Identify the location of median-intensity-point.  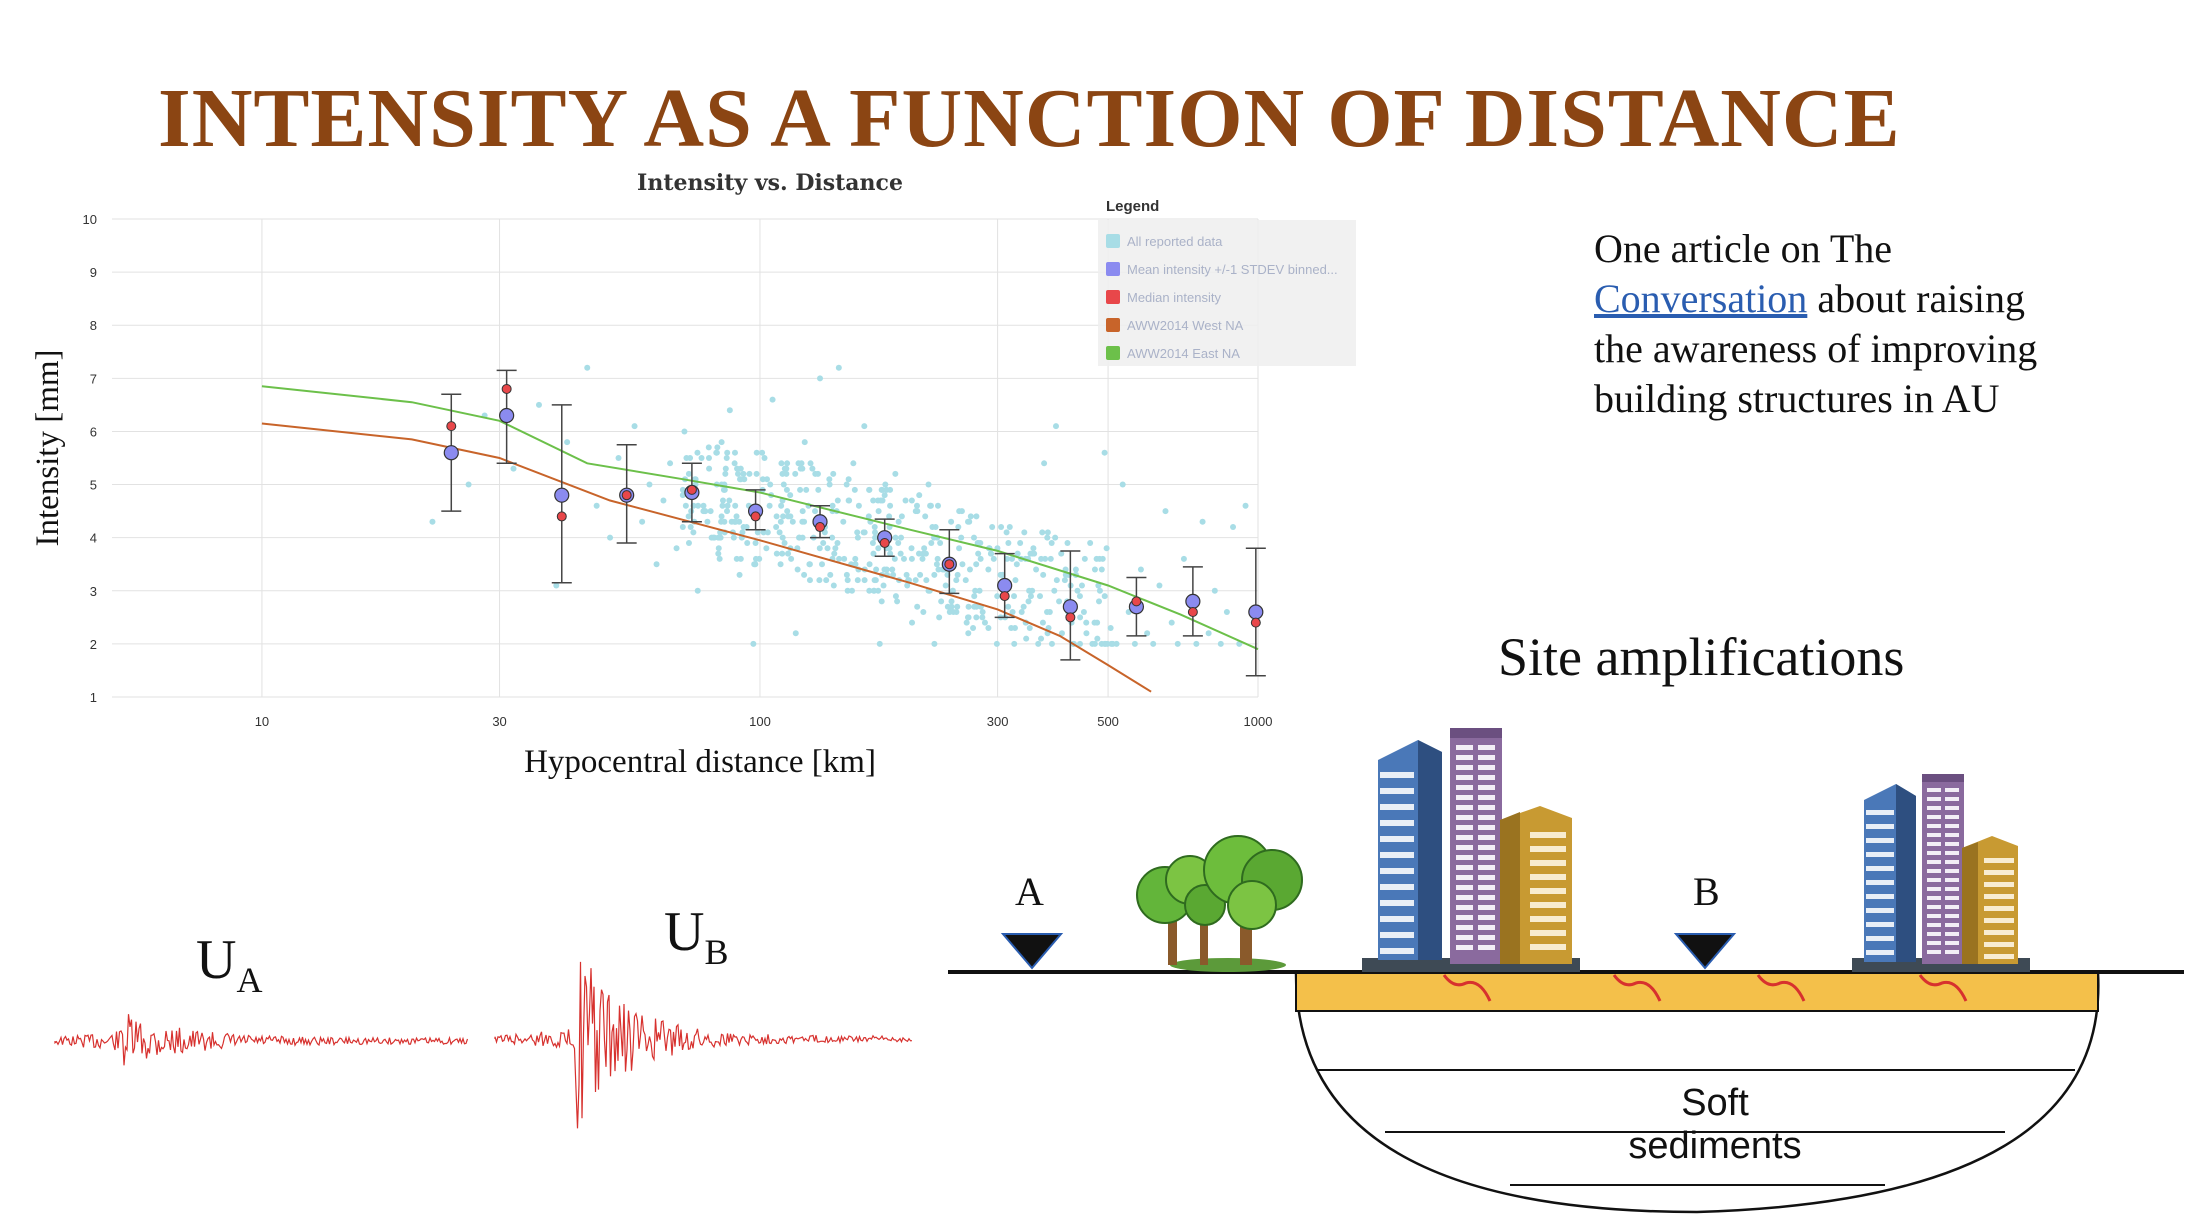
(691, 489).